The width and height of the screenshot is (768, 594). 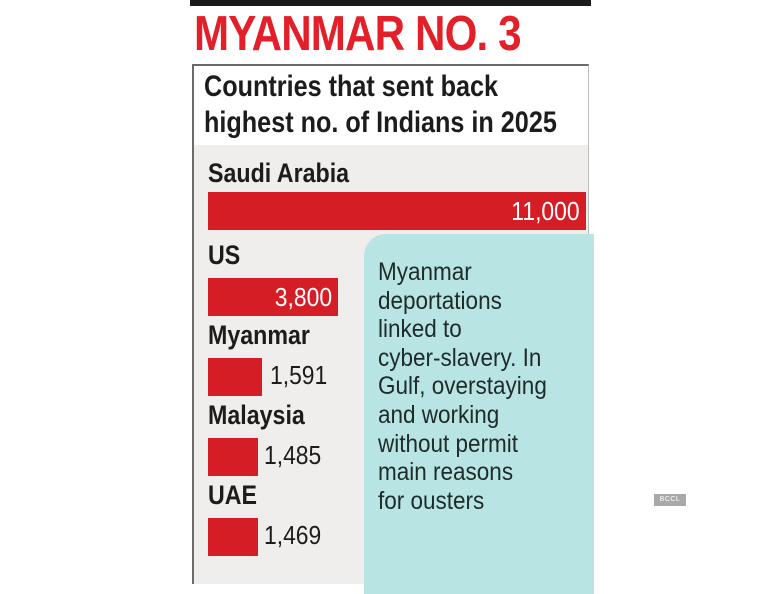 What do you see at coordinates (233, 457) in the screenshot?
I see `bar-malaysia` at bounding box center [233, 457].